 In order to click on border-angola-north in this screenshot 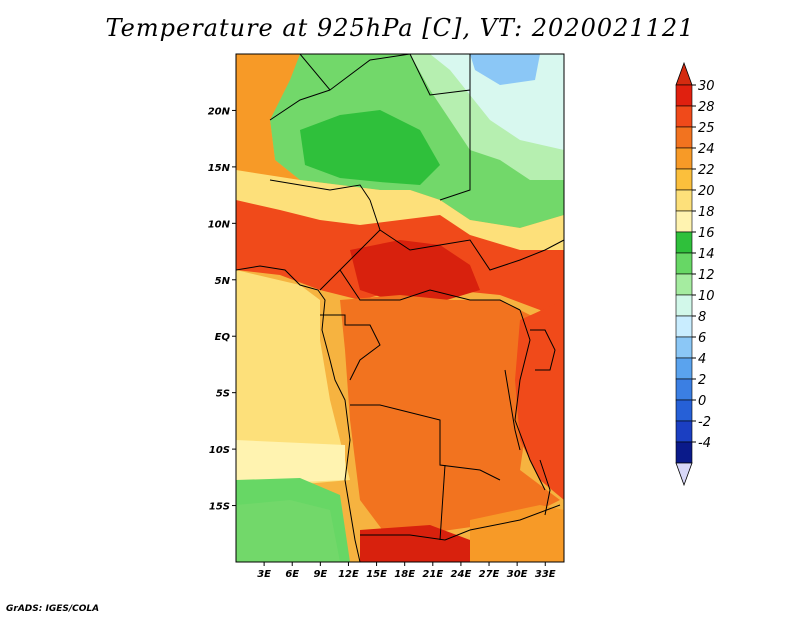, I will do `click(425, 442)`.